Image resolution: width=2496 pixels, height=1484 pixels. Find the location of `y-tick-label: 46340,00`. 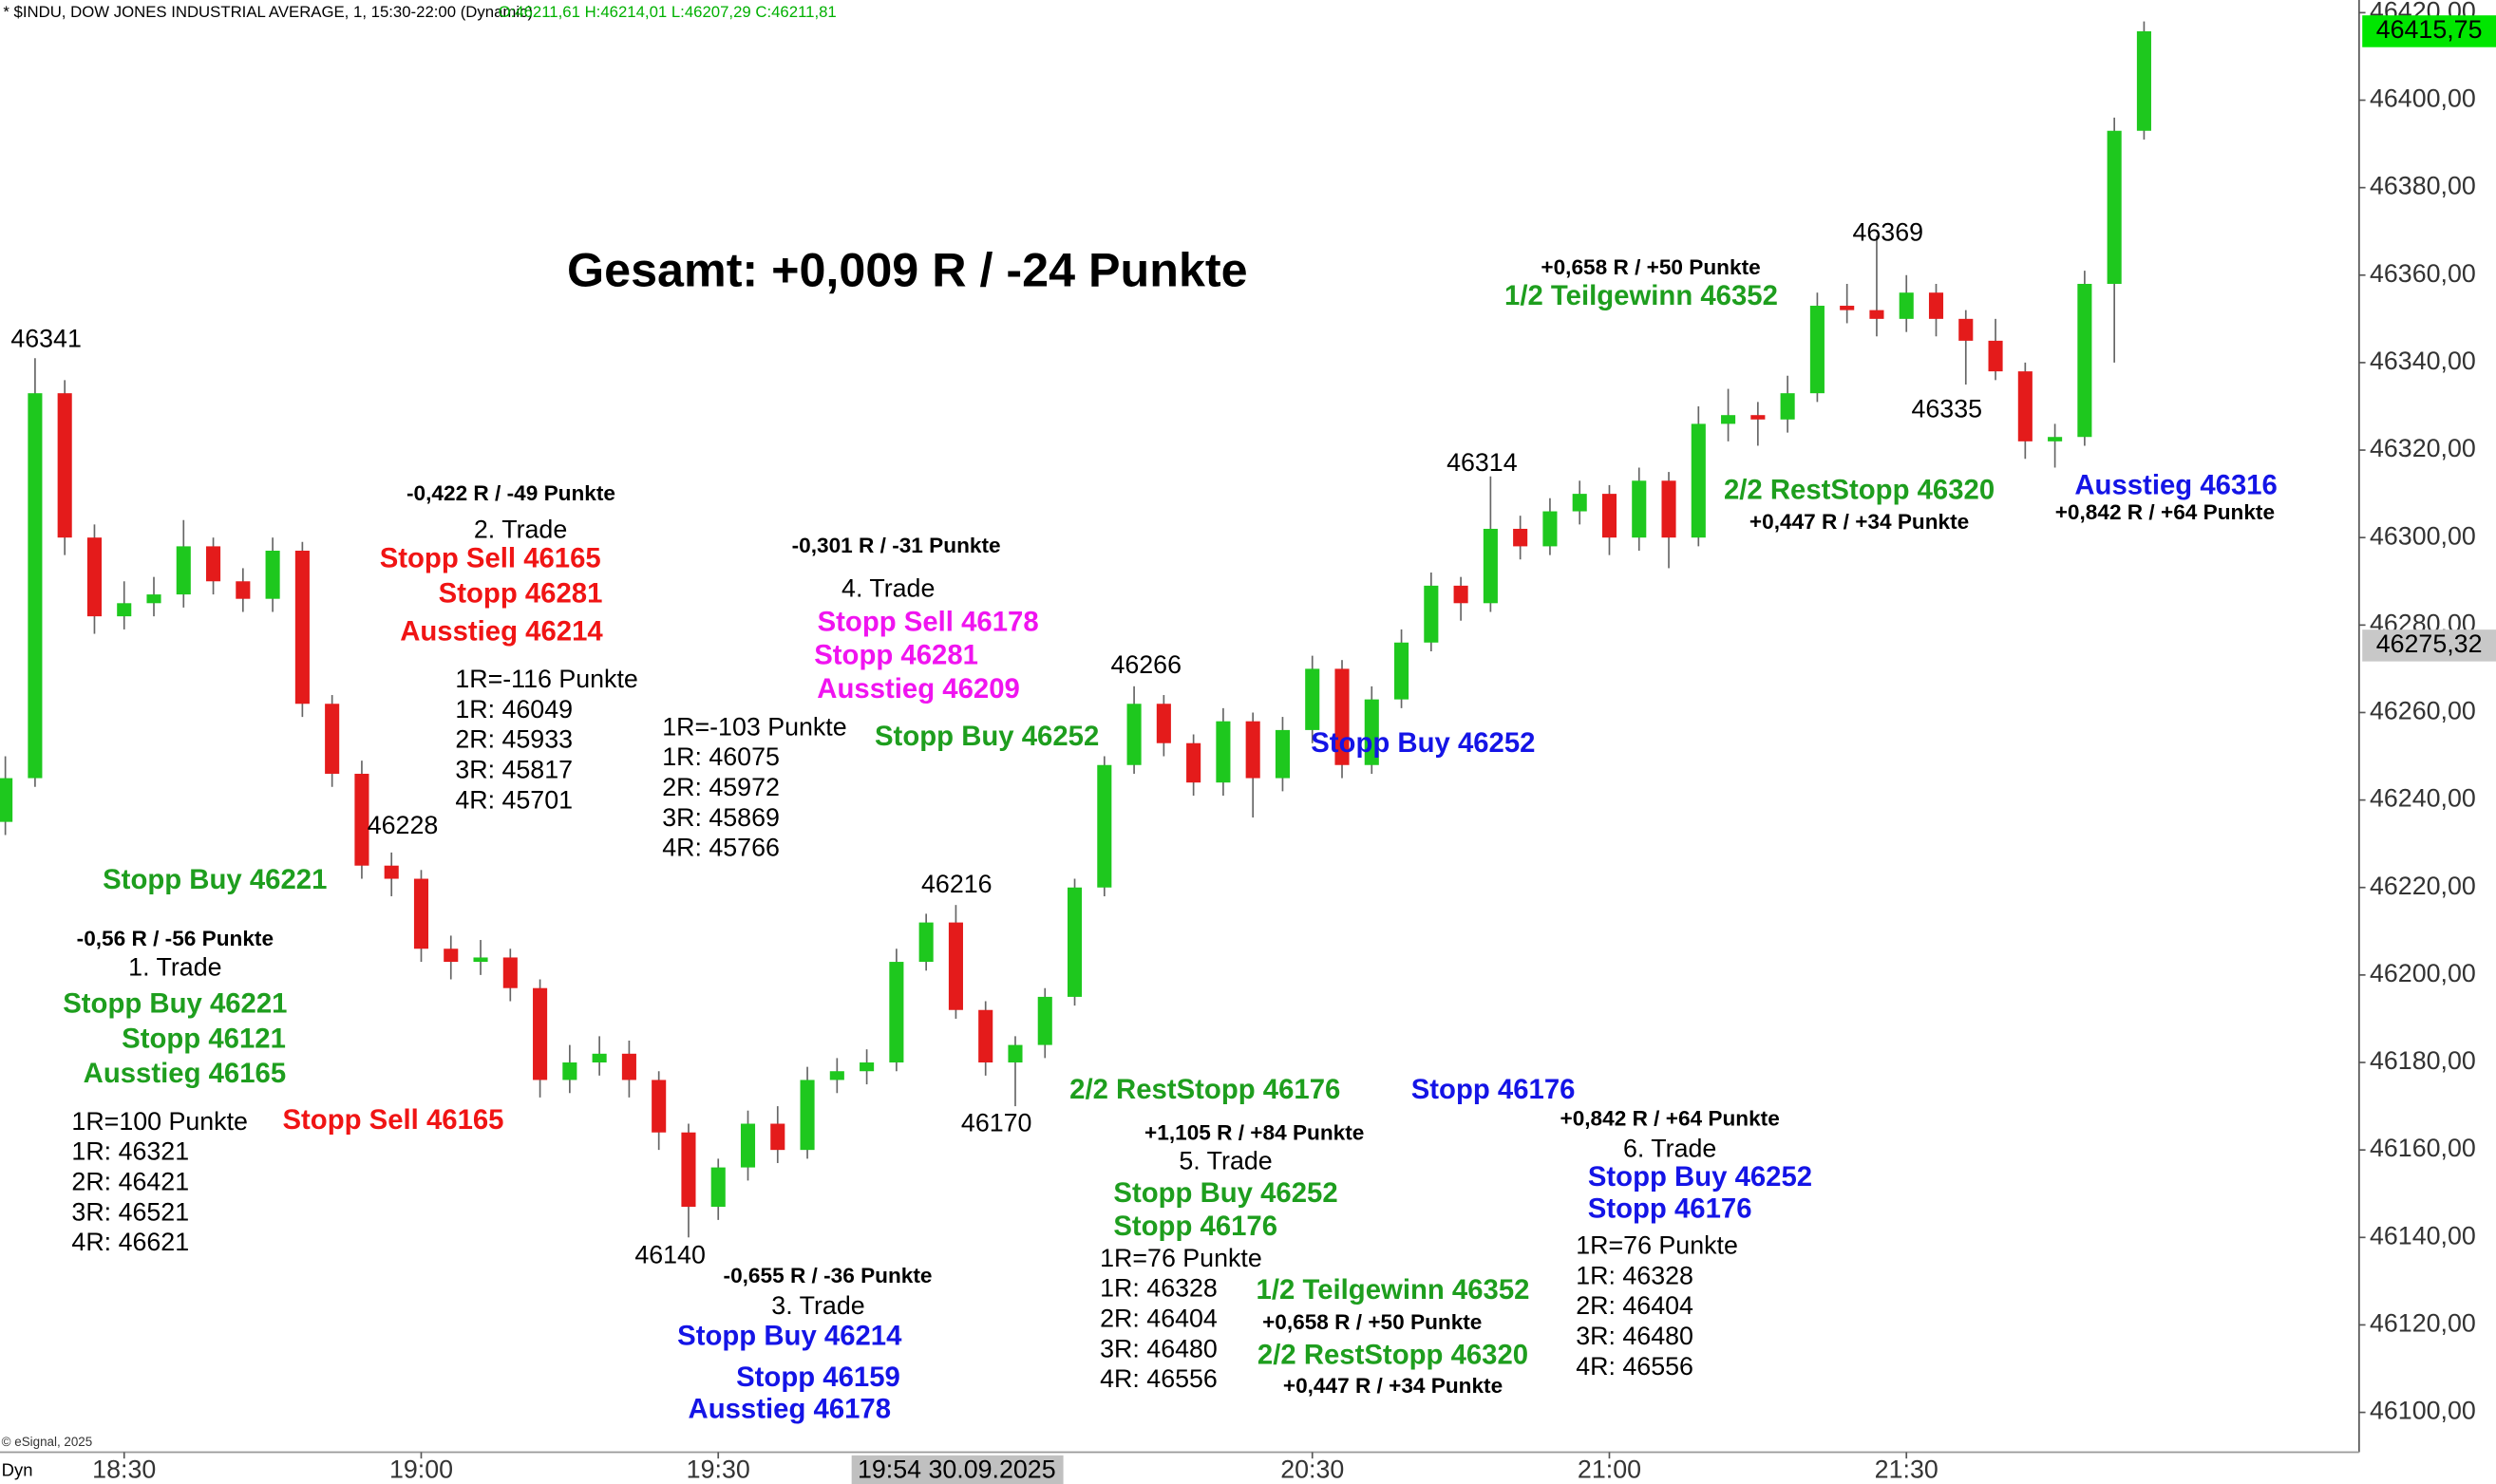

y-tick-label: 46340,00 is located at coordinates (2423, 361).